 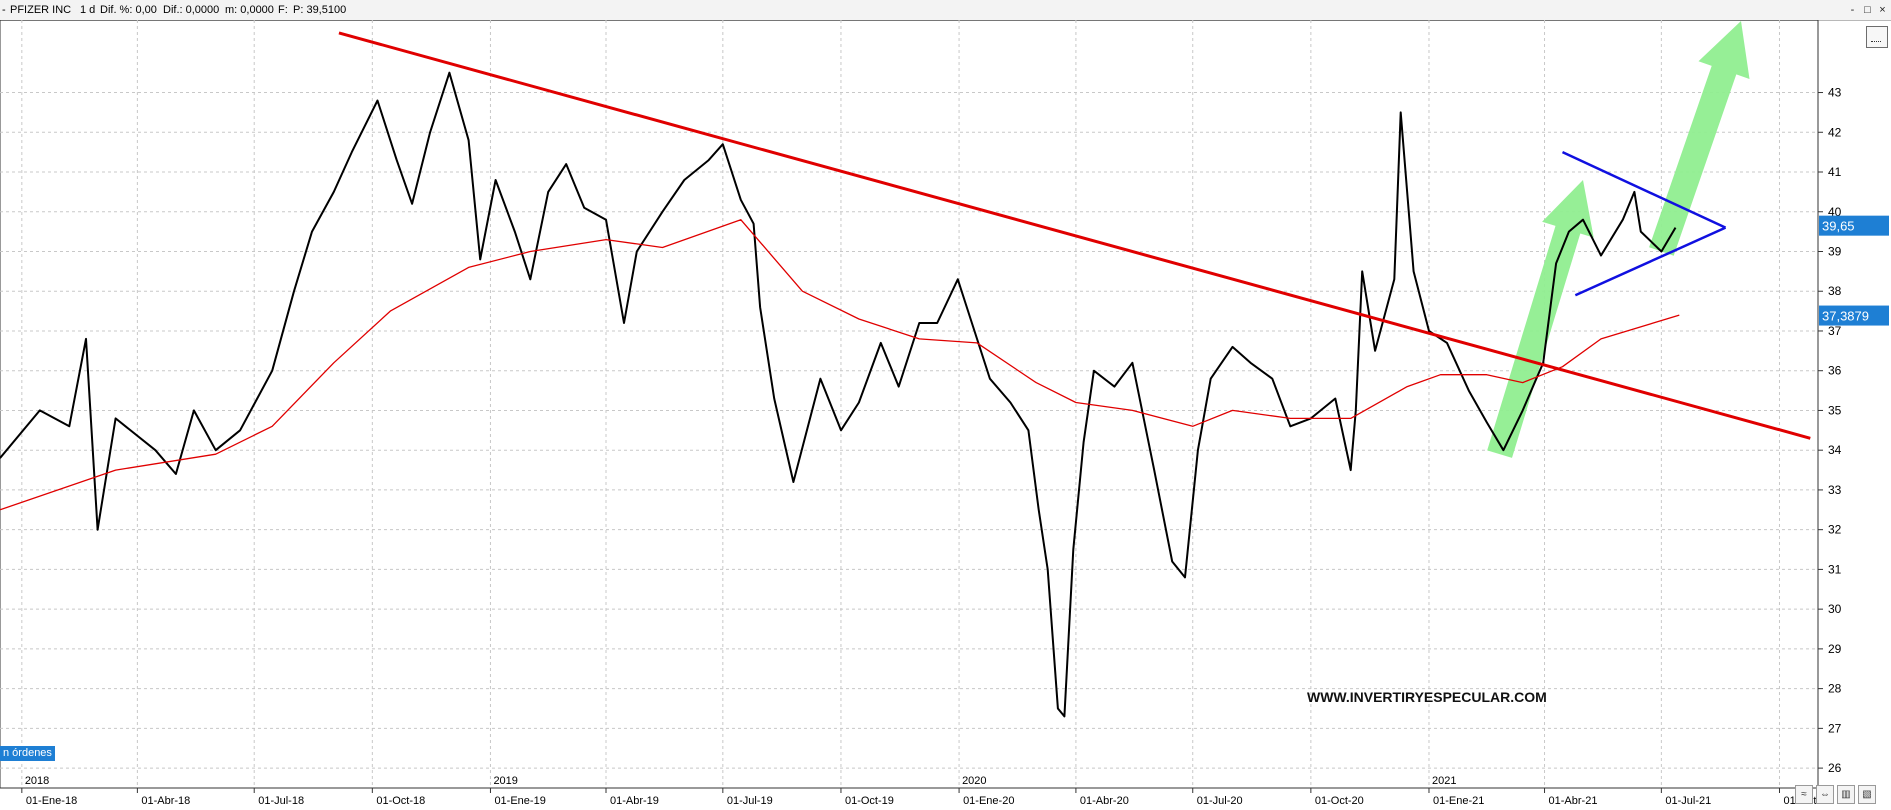 What do you see at coordinates (1835, 132) in the screenshot?
I see `y-tick-label: 42` at bounding box center [1835, 132].